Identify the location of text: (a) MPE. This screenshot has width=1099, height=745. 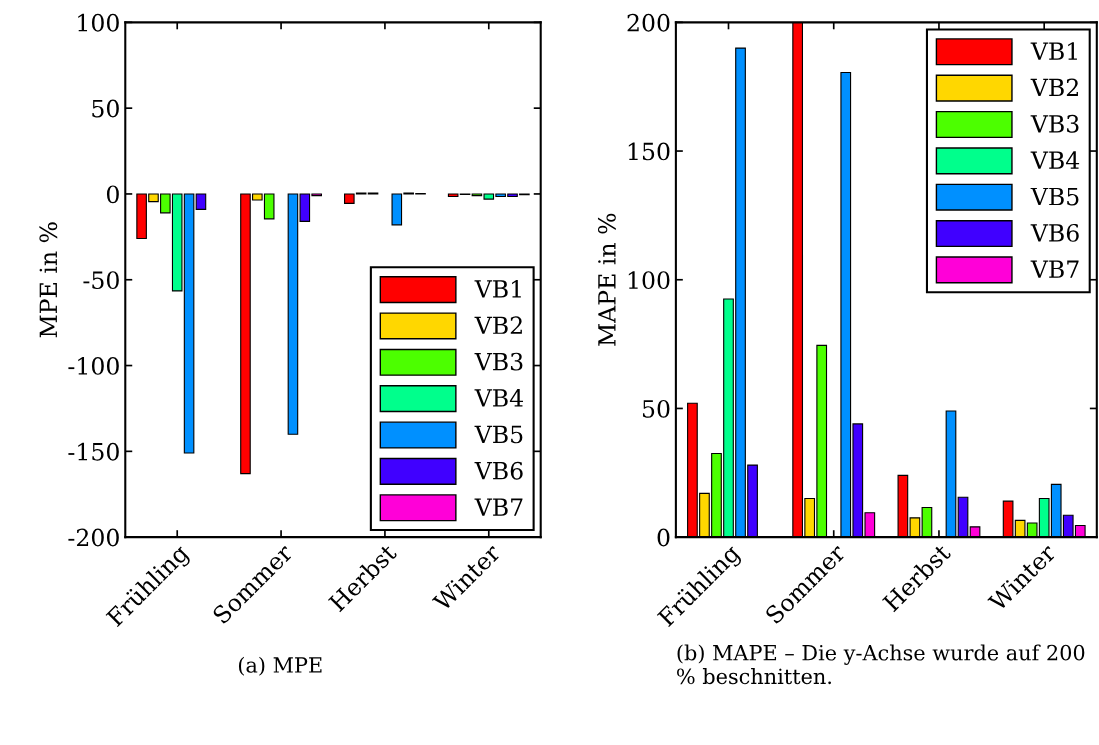
(280, 666).